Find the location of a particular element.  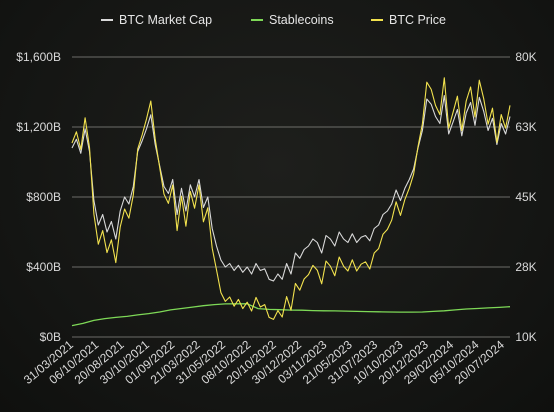

right-tick-label: 45K is located at coordinates (525, 197).